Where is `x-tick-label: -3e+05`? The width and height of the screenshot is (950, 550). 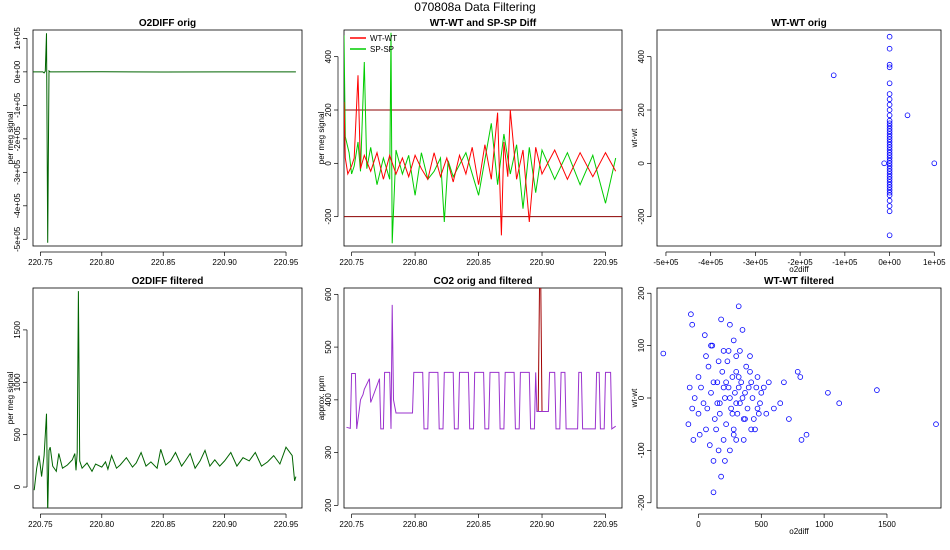 x-tick-label: -3e+05 is located at coordinates (756, 262).